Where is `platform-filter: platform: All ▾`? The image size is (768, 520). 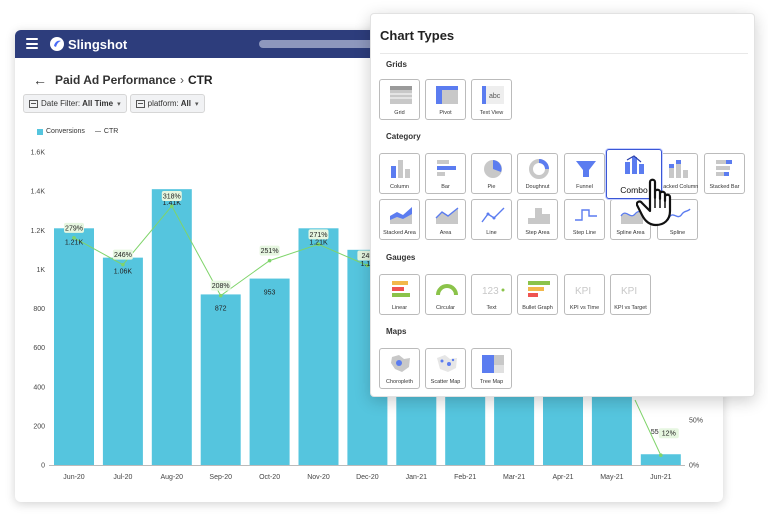
platform-filter: platform: All ▾ is located at coordinates (167, 103).